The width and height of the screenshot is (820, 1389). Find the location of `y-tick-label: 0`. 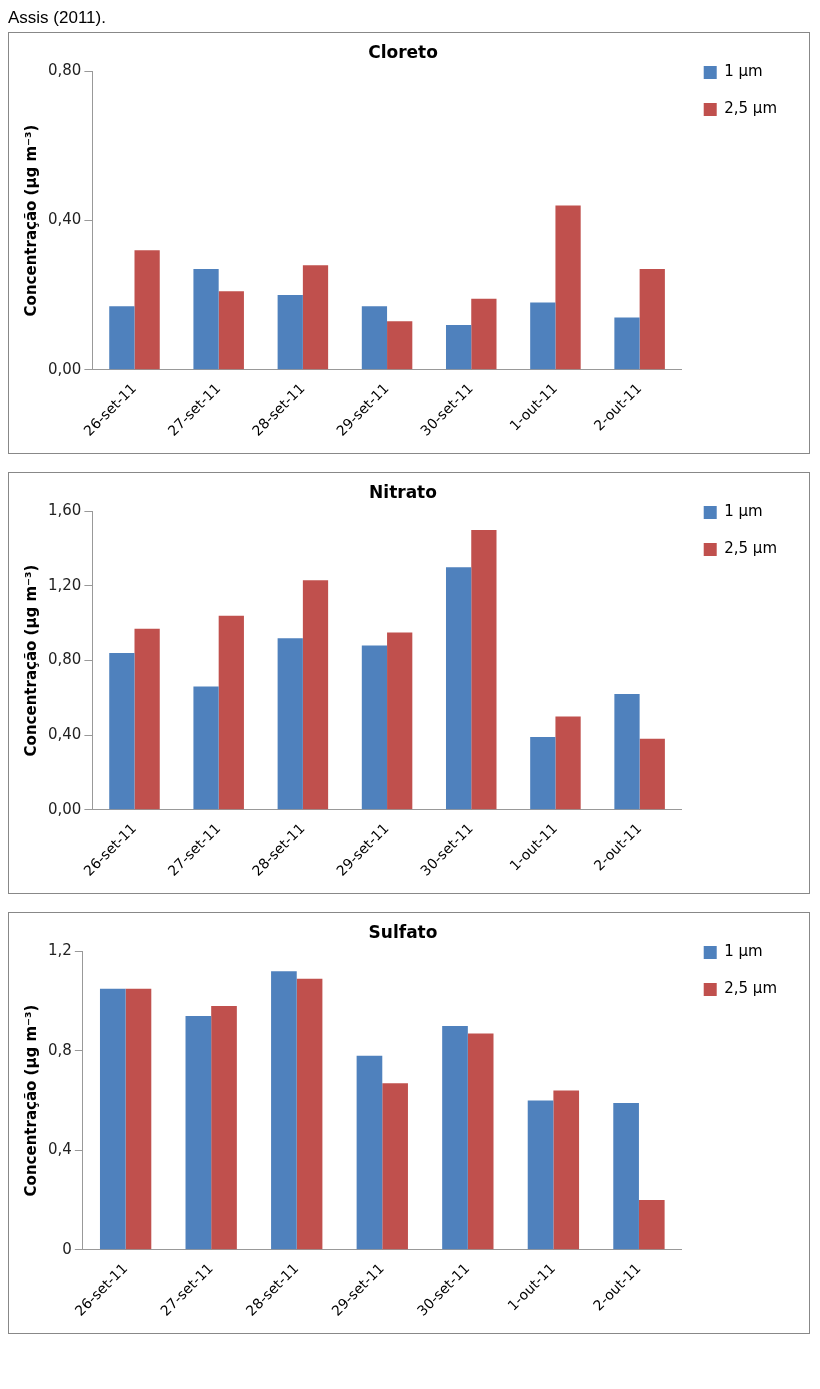

y-tick-label: 0 is located at coordinates (67, 1248).